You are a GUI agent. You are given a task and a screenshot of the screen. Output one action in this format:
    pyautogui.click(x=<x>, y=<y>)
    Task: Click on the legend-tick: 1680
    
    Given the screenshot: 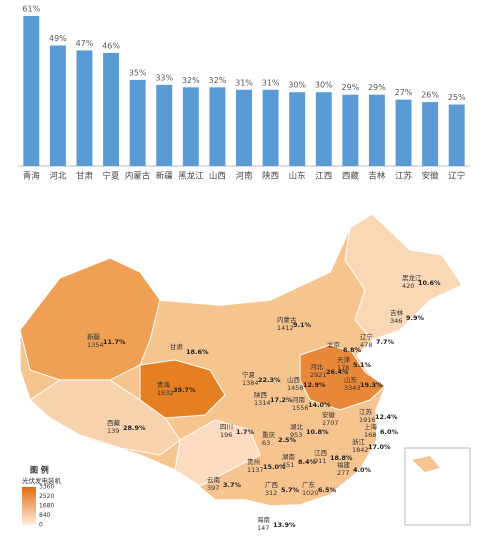 What is the action you would take?
    pyautogui.click(x=46, y=506)
    